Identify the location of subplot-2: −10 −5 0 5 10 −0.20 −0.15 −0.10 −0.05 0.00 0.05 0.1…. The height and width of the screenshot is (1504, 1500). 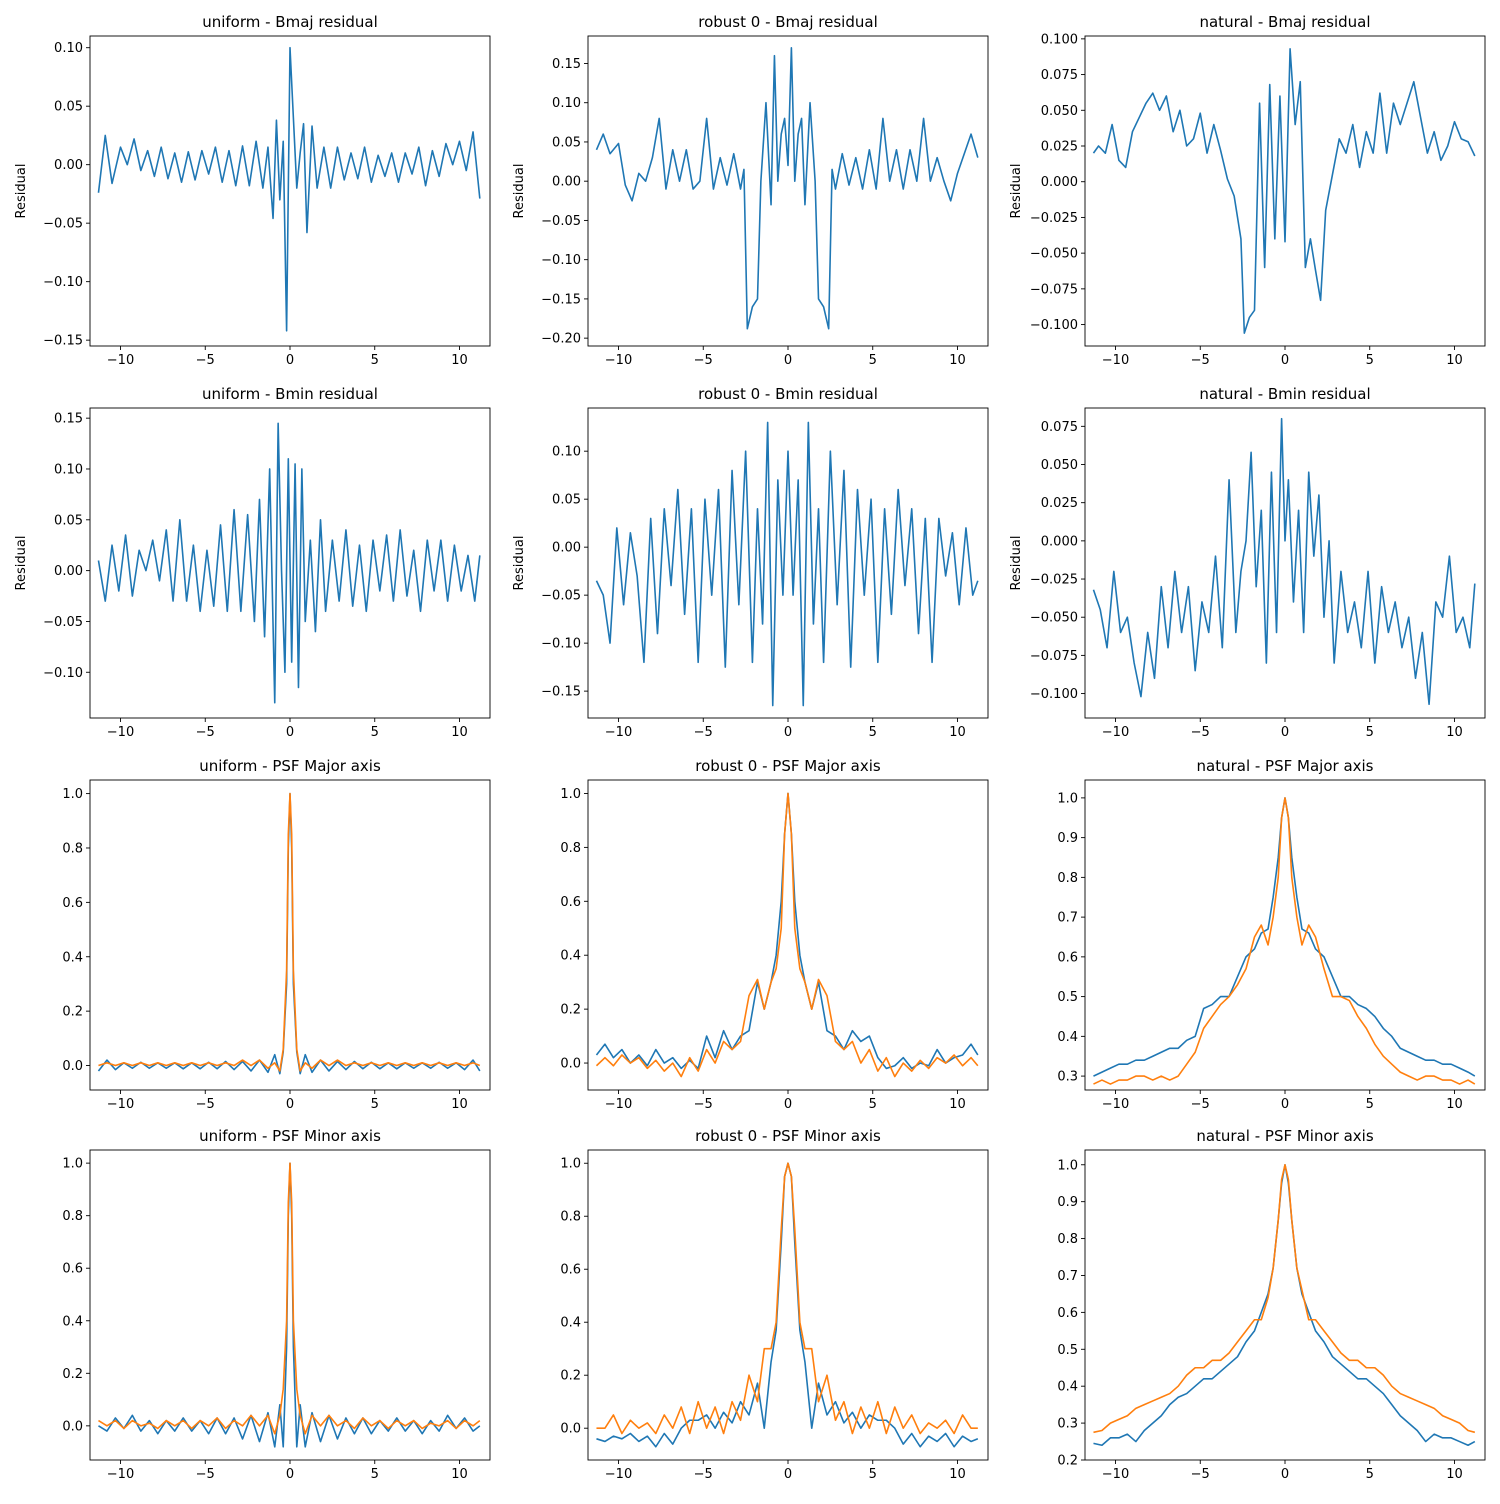
(750, 190).